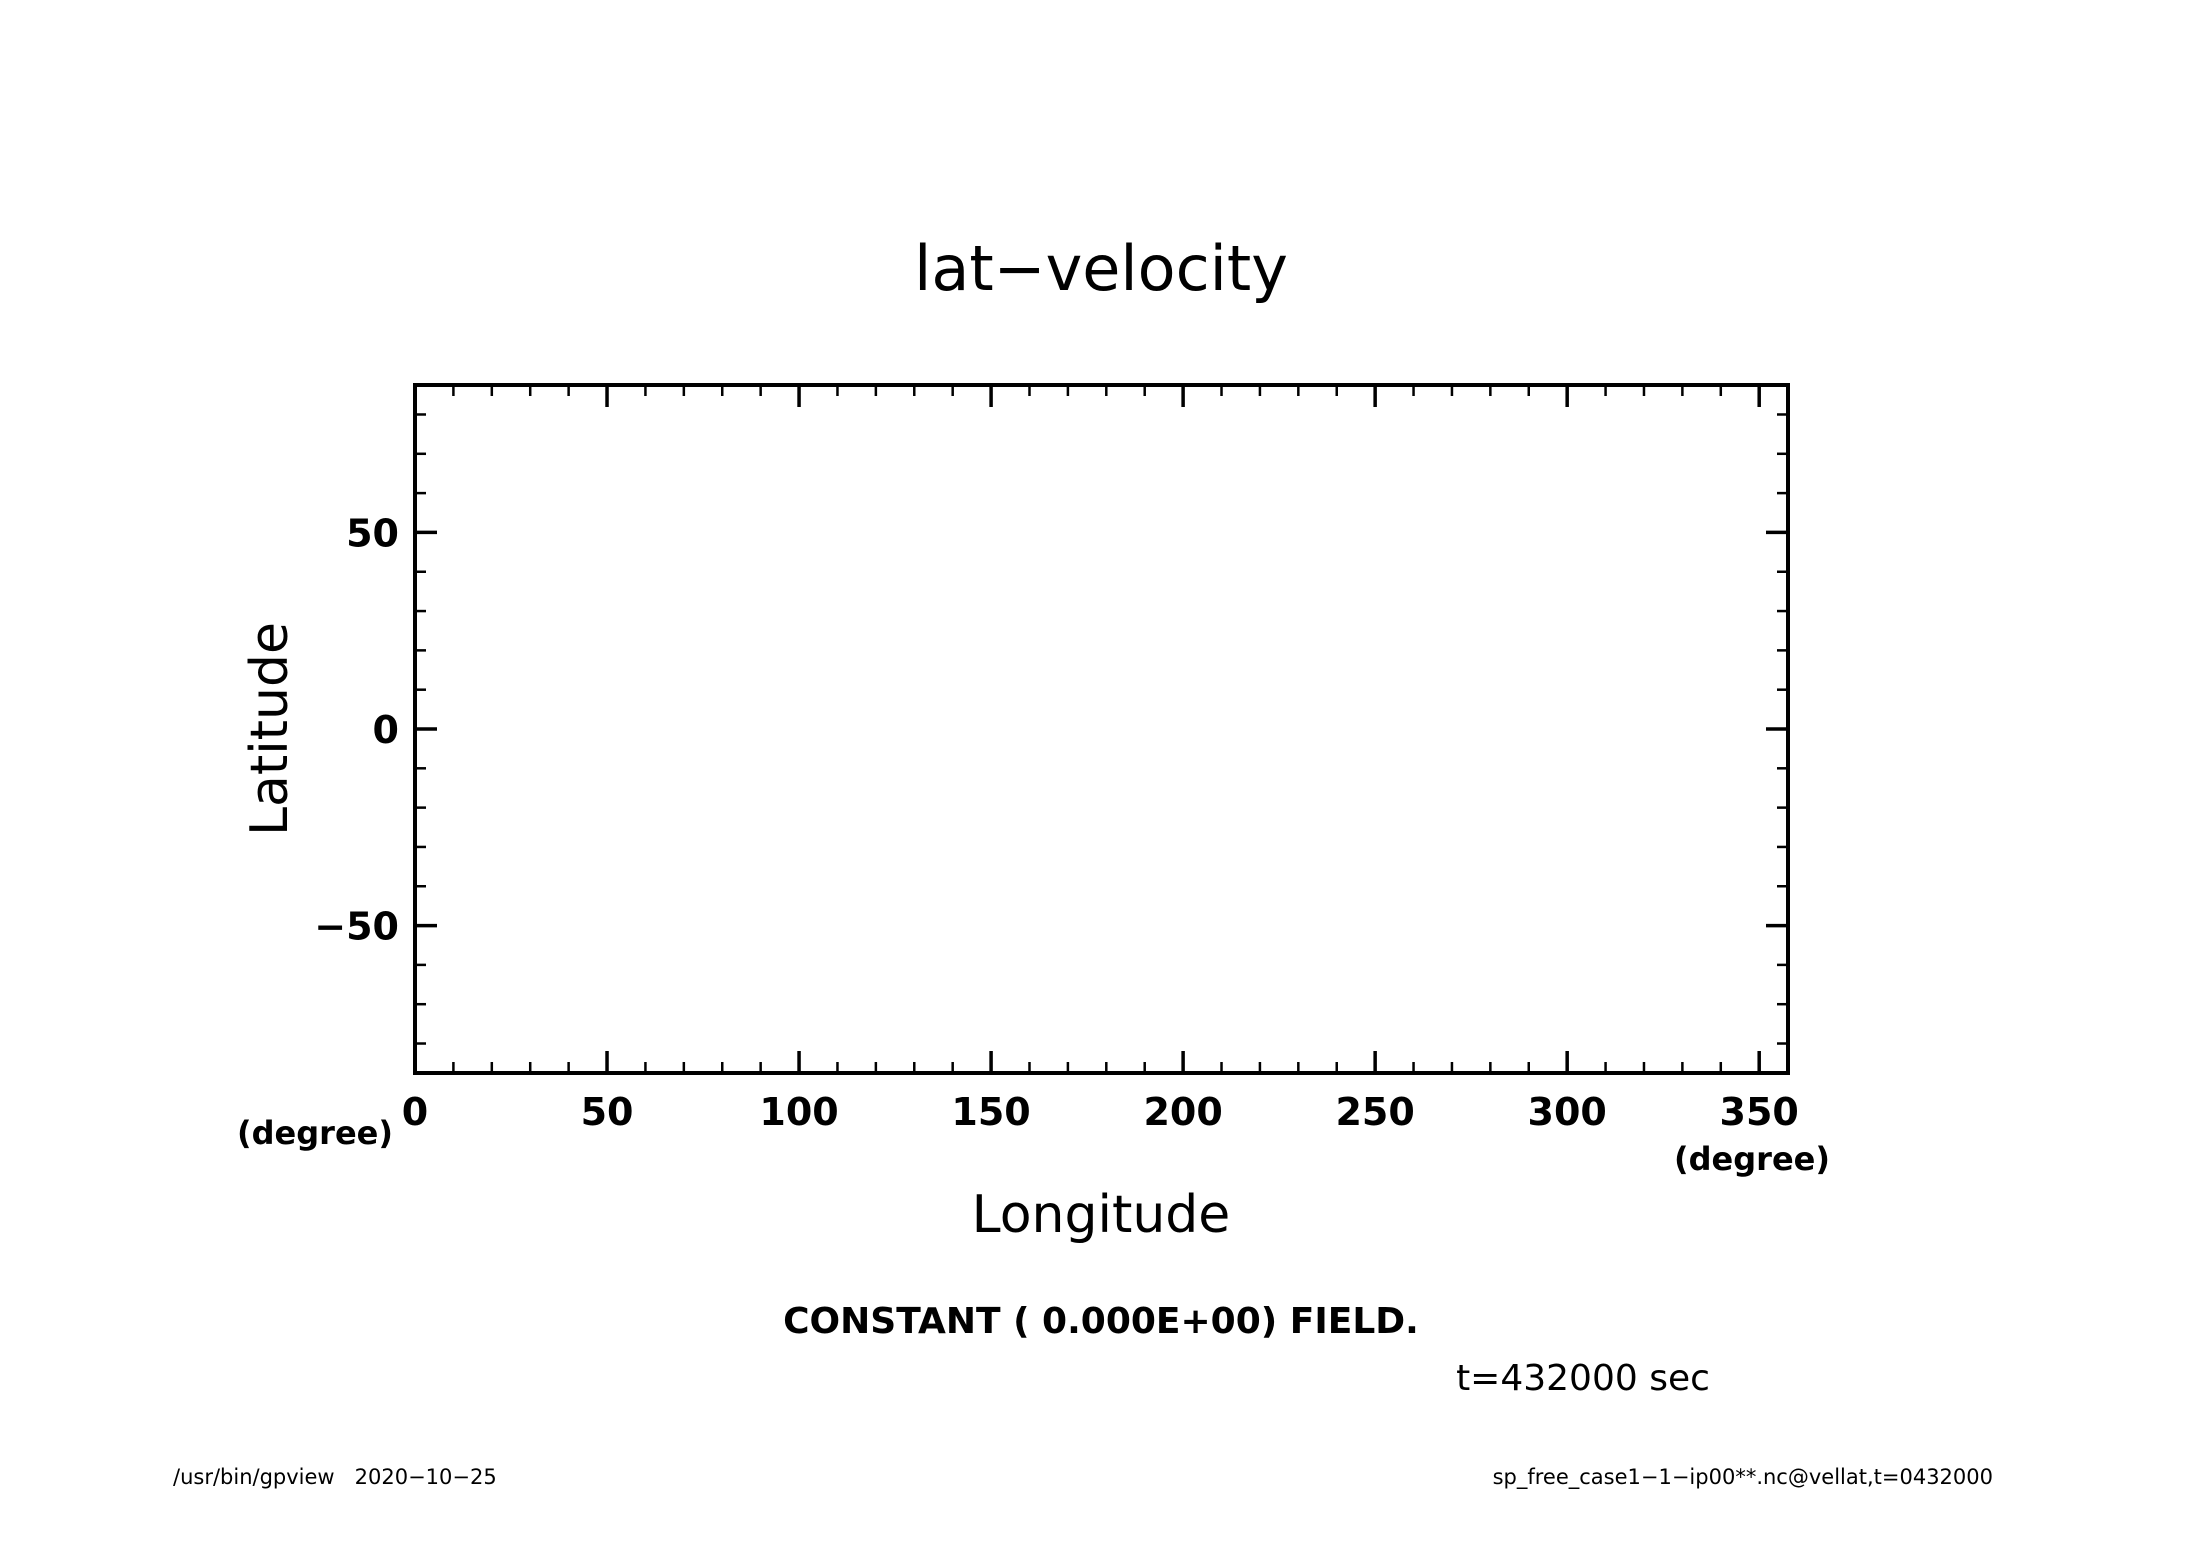 This screenshot has height=1546, width=2188. Describe the element at coordinates (1101, 268) in the screenshot. I see `chart-title: lat−velocity` at that location.